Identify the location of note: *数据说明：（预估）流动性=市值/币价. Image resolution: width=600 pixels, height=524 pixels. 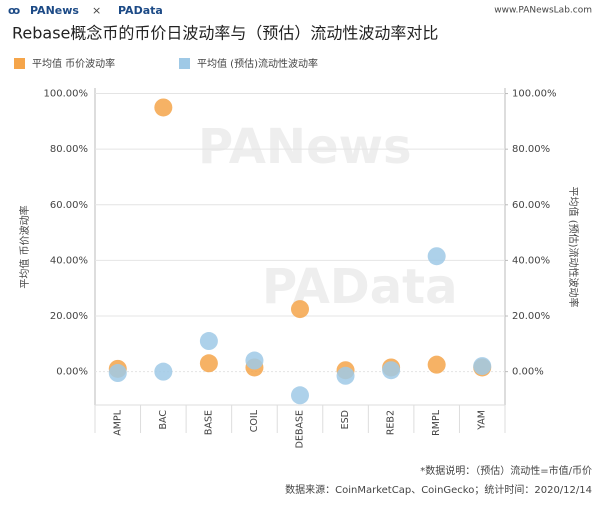
(506, 470).